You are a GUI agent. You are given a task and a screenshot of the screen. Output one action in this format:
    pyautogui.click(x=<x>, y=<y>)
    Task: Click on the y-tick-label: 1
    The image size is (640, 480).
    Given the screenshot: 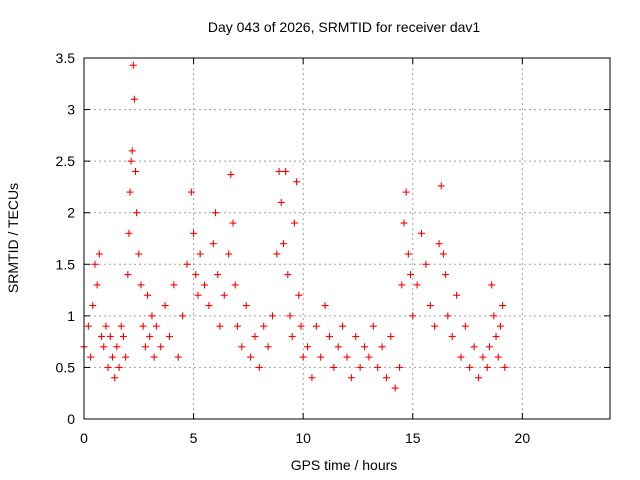 What is the action you would take?
    pyautogui.click(x=71, y=316)
    